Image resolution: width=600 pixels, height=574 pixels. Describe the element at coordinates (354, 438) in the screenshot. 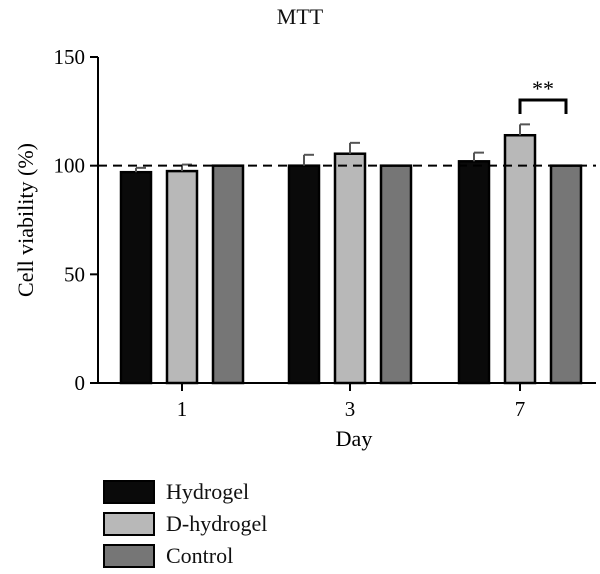

I see `x-axis-label: Day` at that location.